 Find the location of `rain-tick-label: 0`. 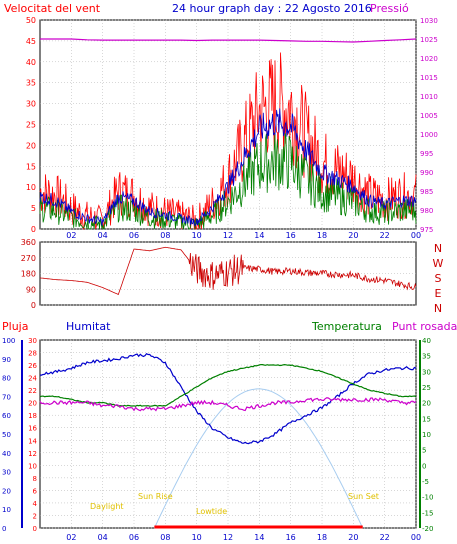

rain-tick-label: 0 is located at coordinates (35, 529).